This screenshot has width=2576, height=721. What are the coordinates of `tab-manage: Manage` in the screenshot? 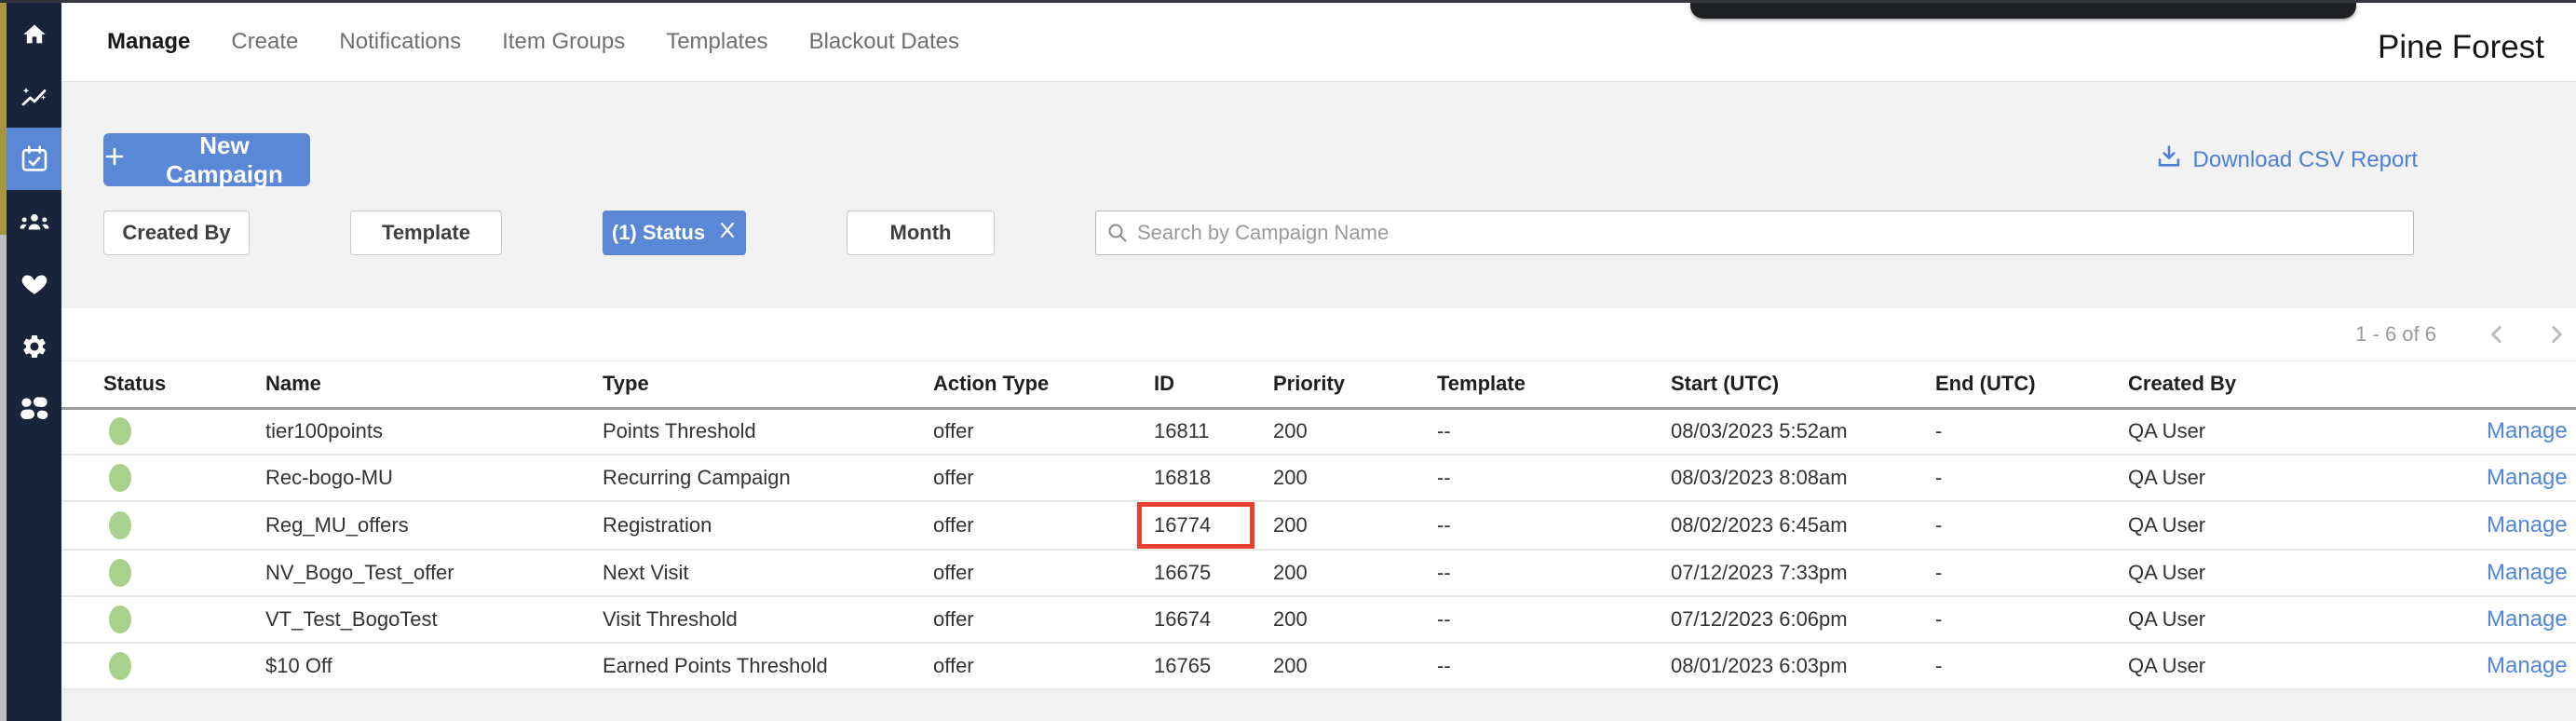 It's located at (149, 41).